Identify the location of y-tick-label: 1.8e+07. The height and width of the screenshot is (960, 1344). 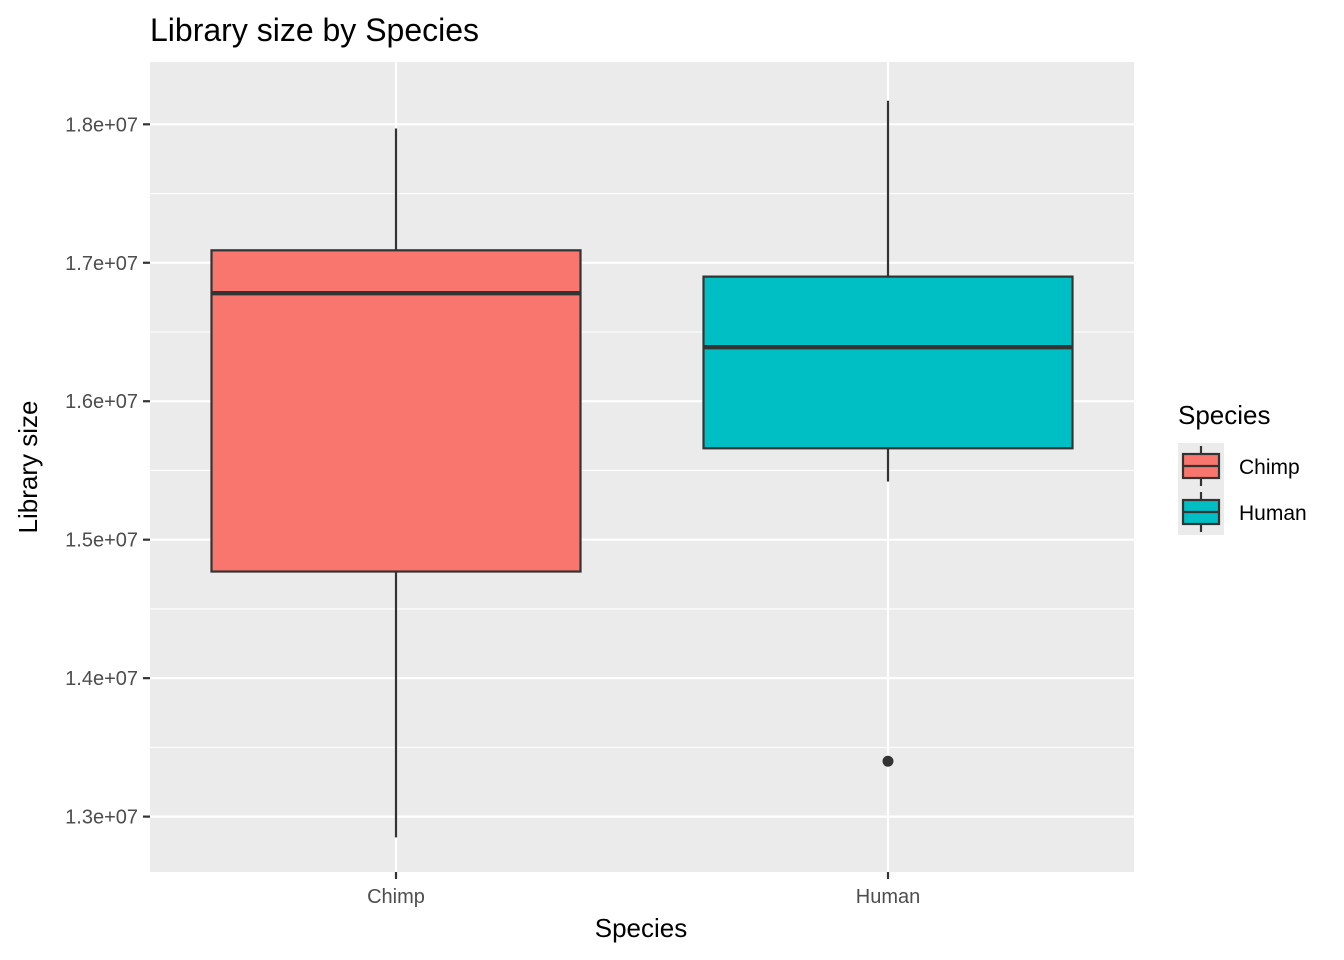
(101, 125).